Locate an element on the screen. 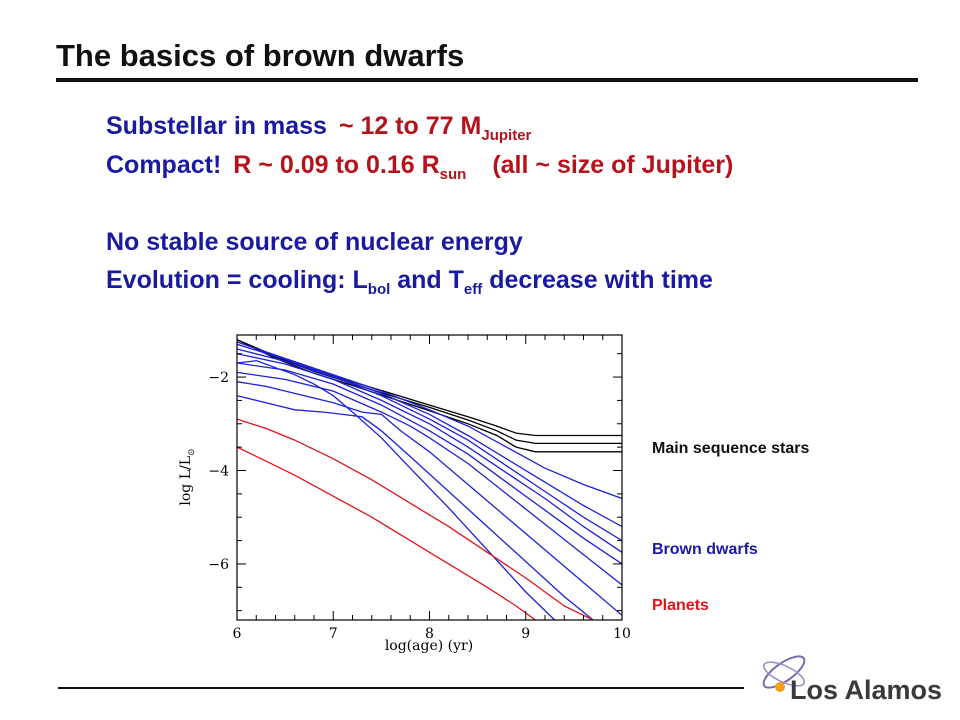  mass-line: Substellar in mass ~ 12 to 77 MJupiter is located at coordinates (318, 128).